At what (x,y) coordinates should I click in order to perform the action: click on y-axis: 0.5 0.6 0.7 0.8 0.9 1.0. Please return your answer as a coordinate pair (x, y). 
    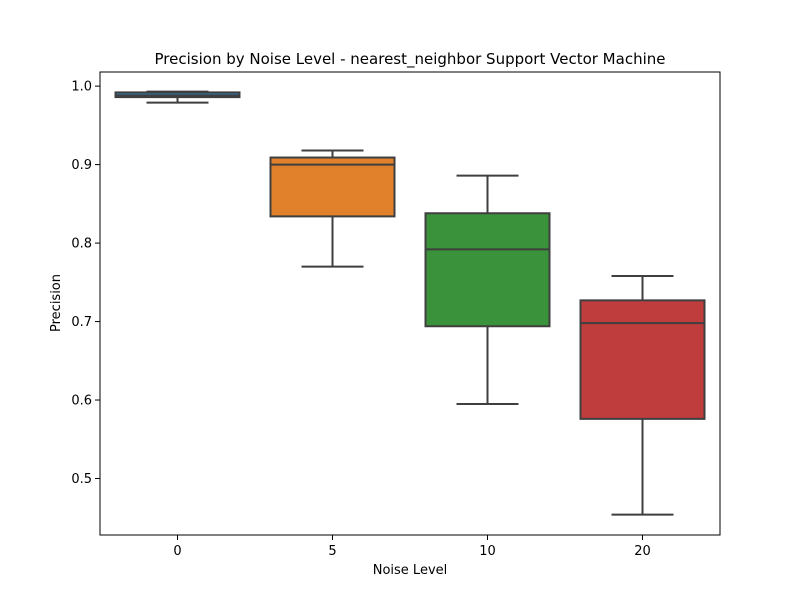
    Looking at the image, I should click on (85, 283).